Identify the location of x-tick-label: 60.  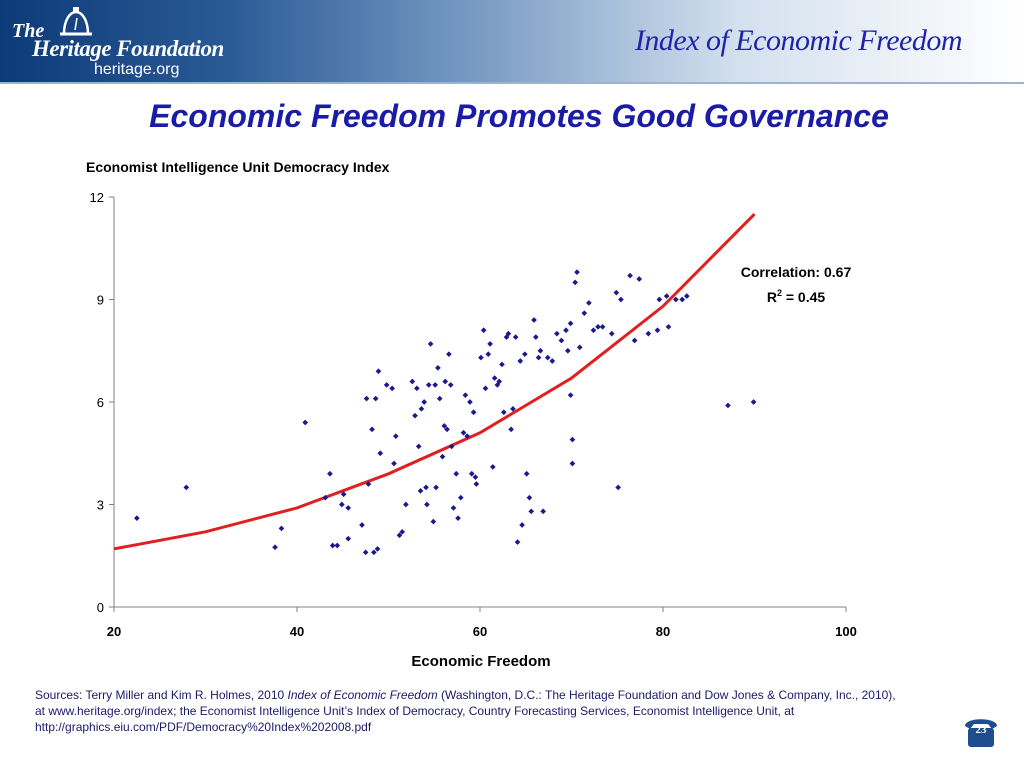
(480, 631).